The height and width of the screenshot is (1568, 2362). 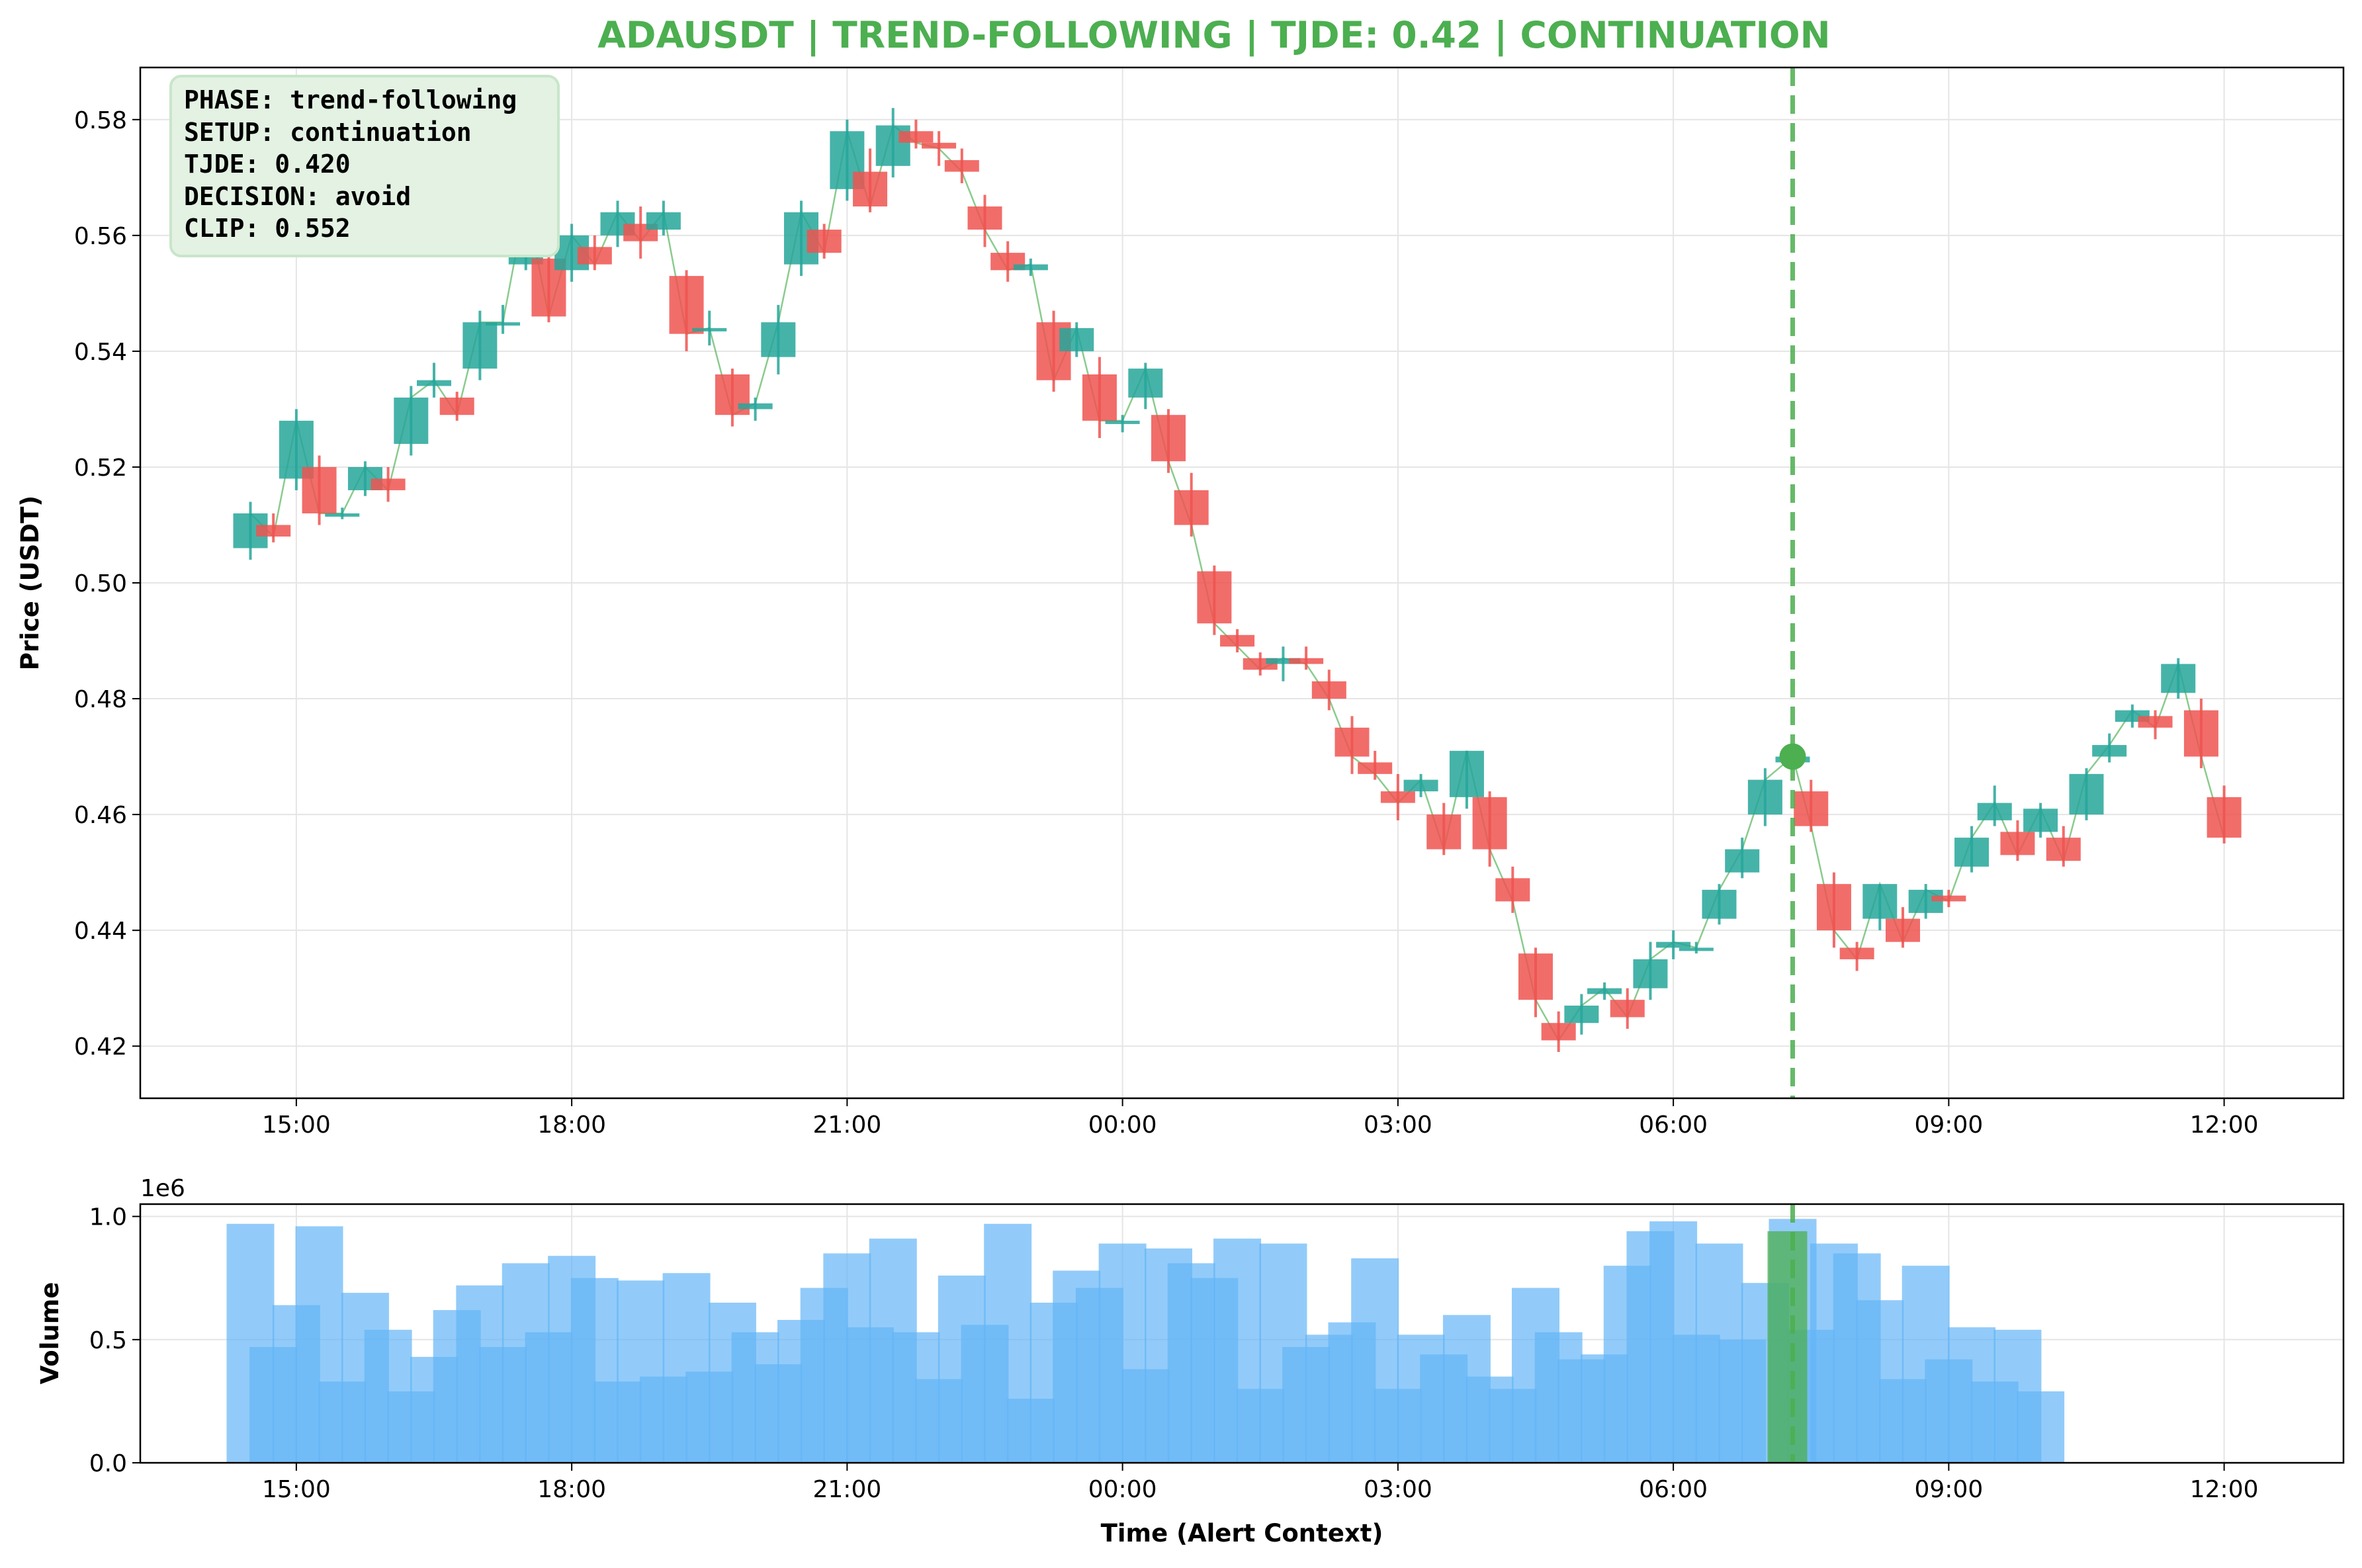 What do you see at coordinates (100, 1047) in the screenshot?
I see `price-y-tick-label: 0.42` at bounding box center [100, 1047].